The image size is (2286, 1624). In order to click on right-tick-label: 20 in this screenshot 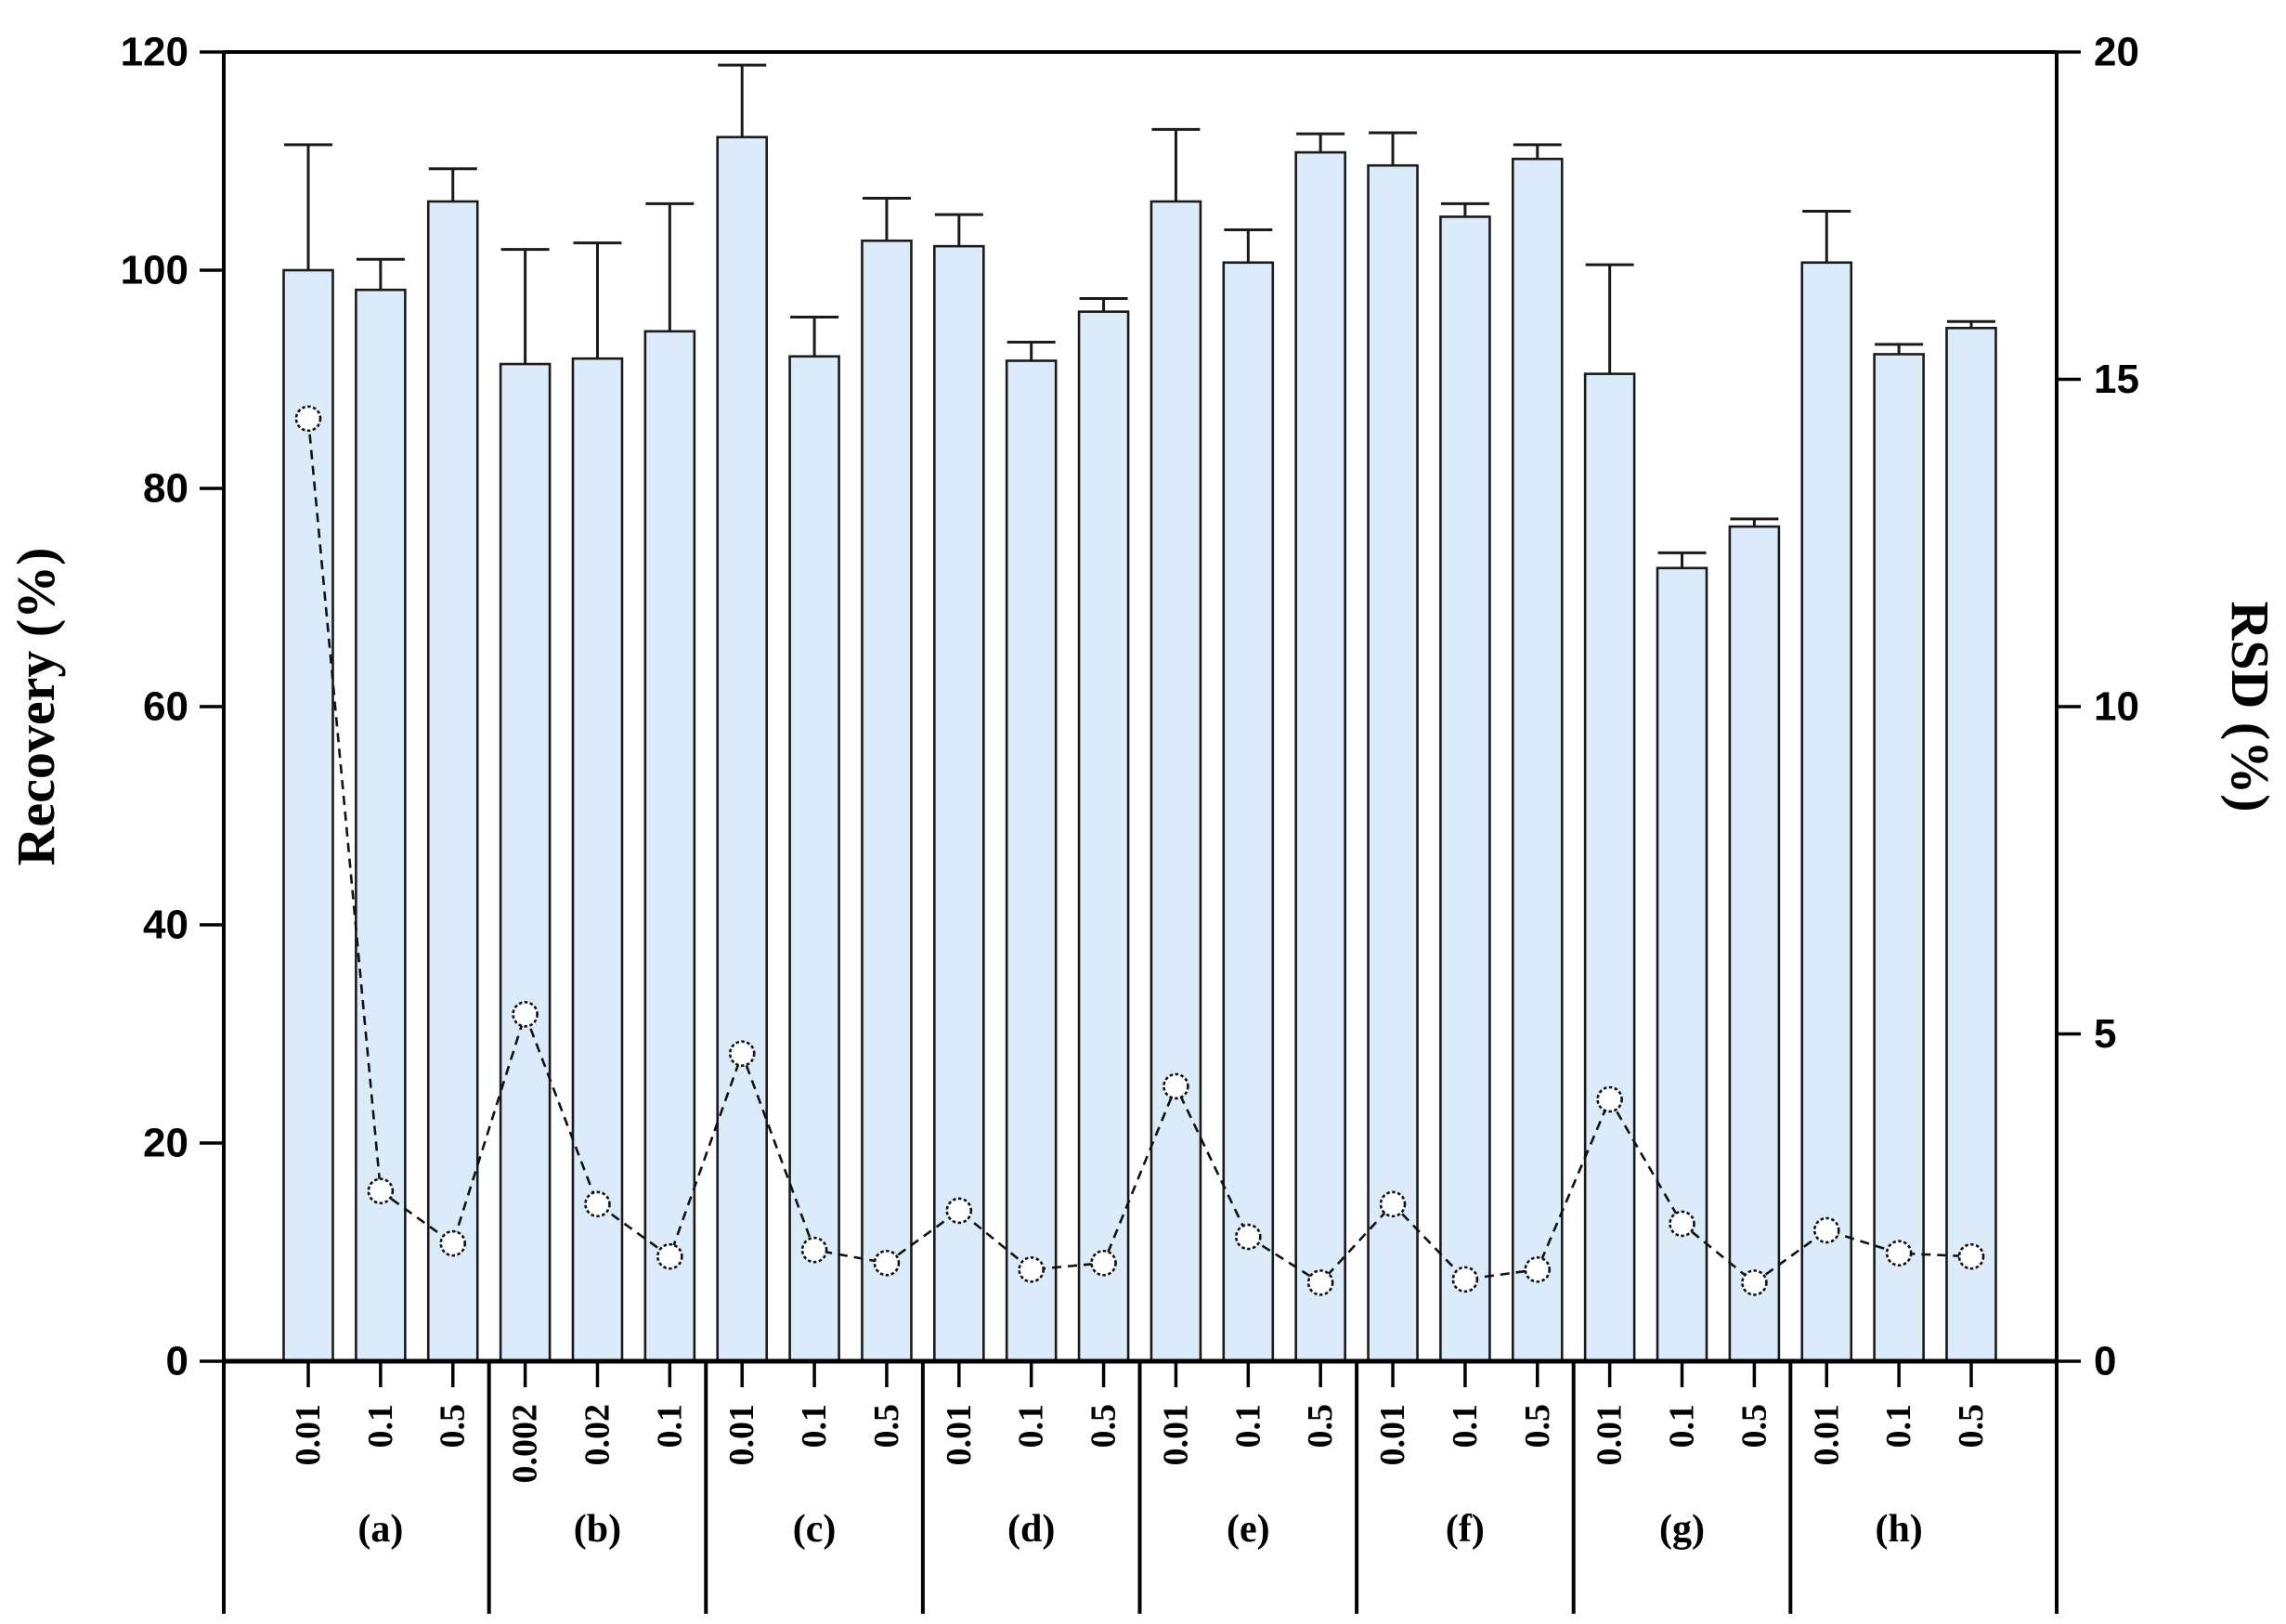, I will do `click(2117, 52)`.